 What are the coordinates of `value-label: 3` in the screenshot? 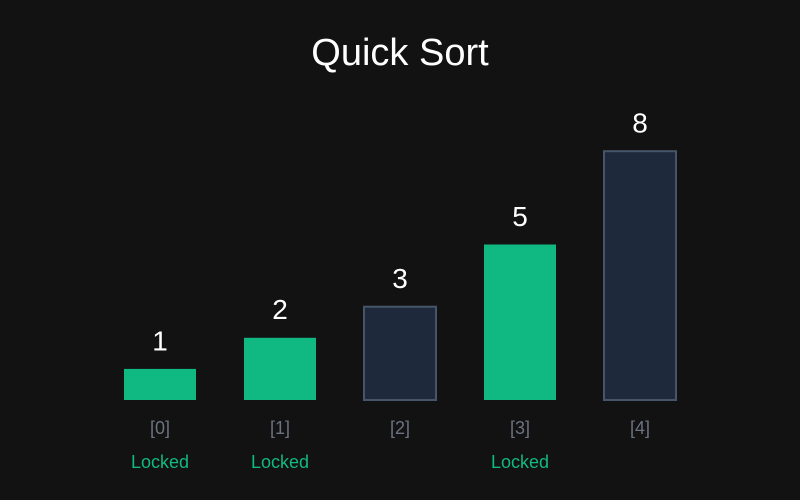 It's located at (400, 278).